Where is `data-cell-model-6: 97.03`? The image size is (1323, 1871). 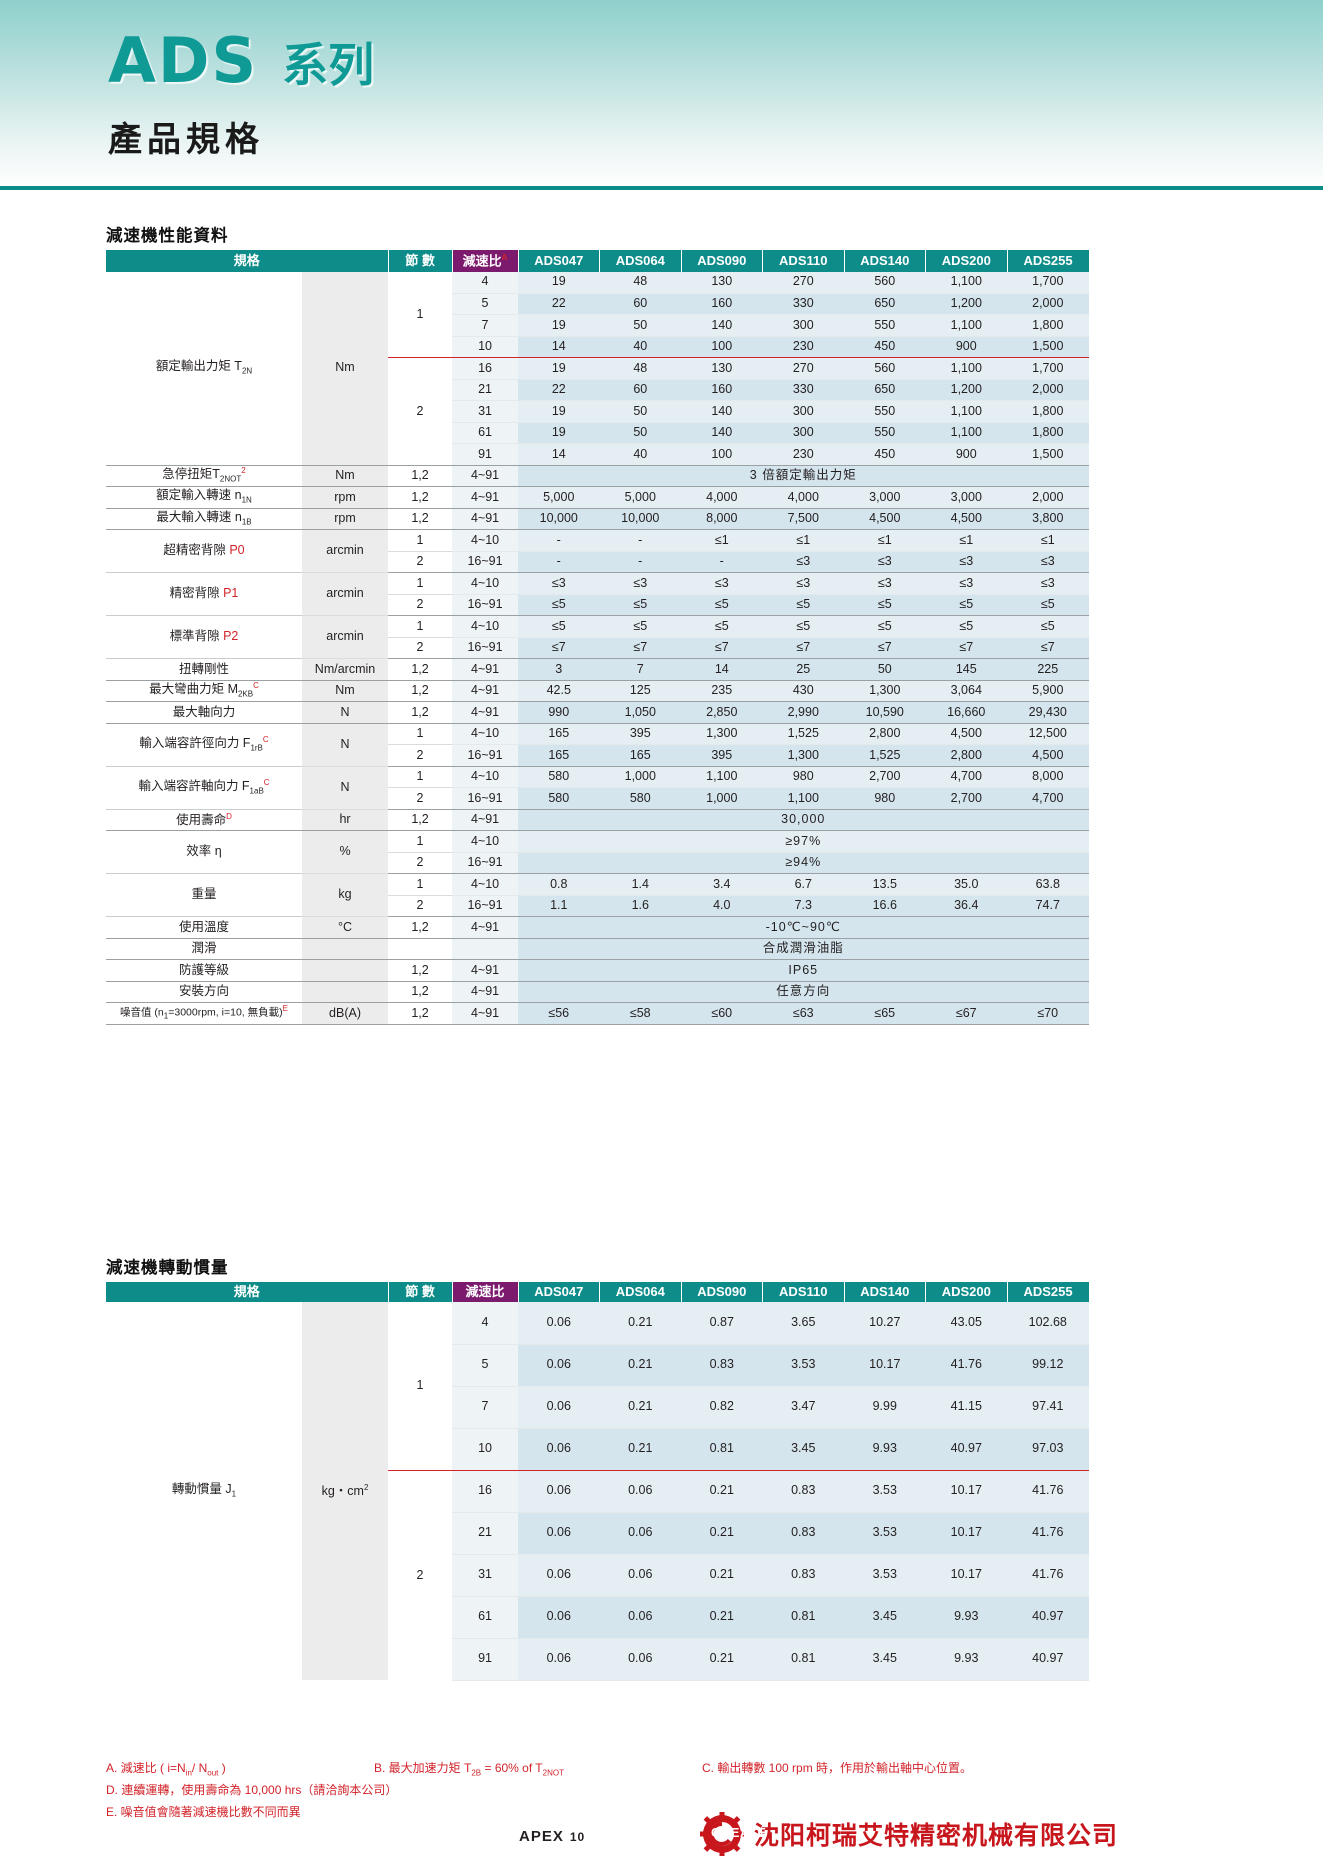
data-cell-model-6: 97.03 is located at coordinates (1048, 1449).